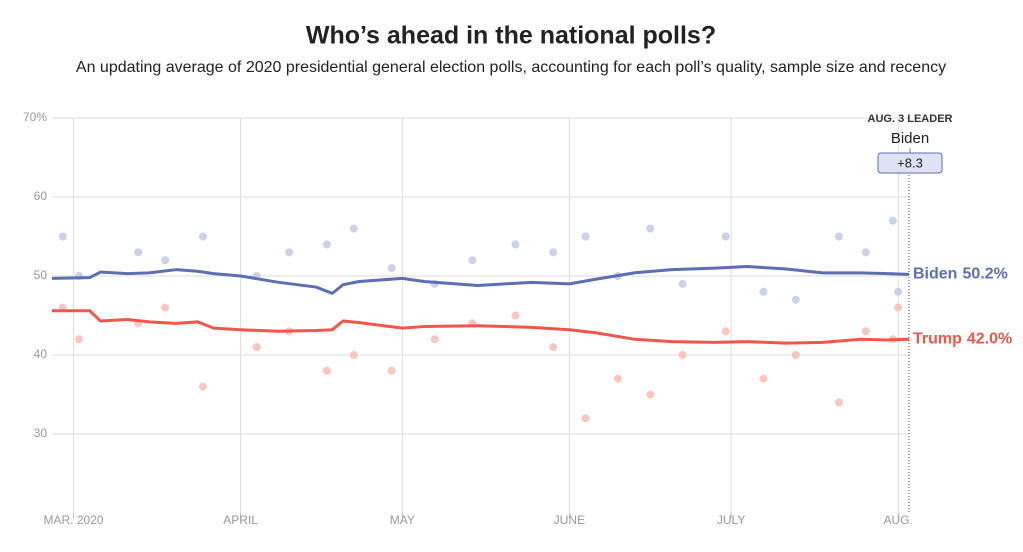  What do you see at coordinates (989, 338) in the screenshot?
I see `end-value-label: 42.0%` at bounding box center [989, 338].